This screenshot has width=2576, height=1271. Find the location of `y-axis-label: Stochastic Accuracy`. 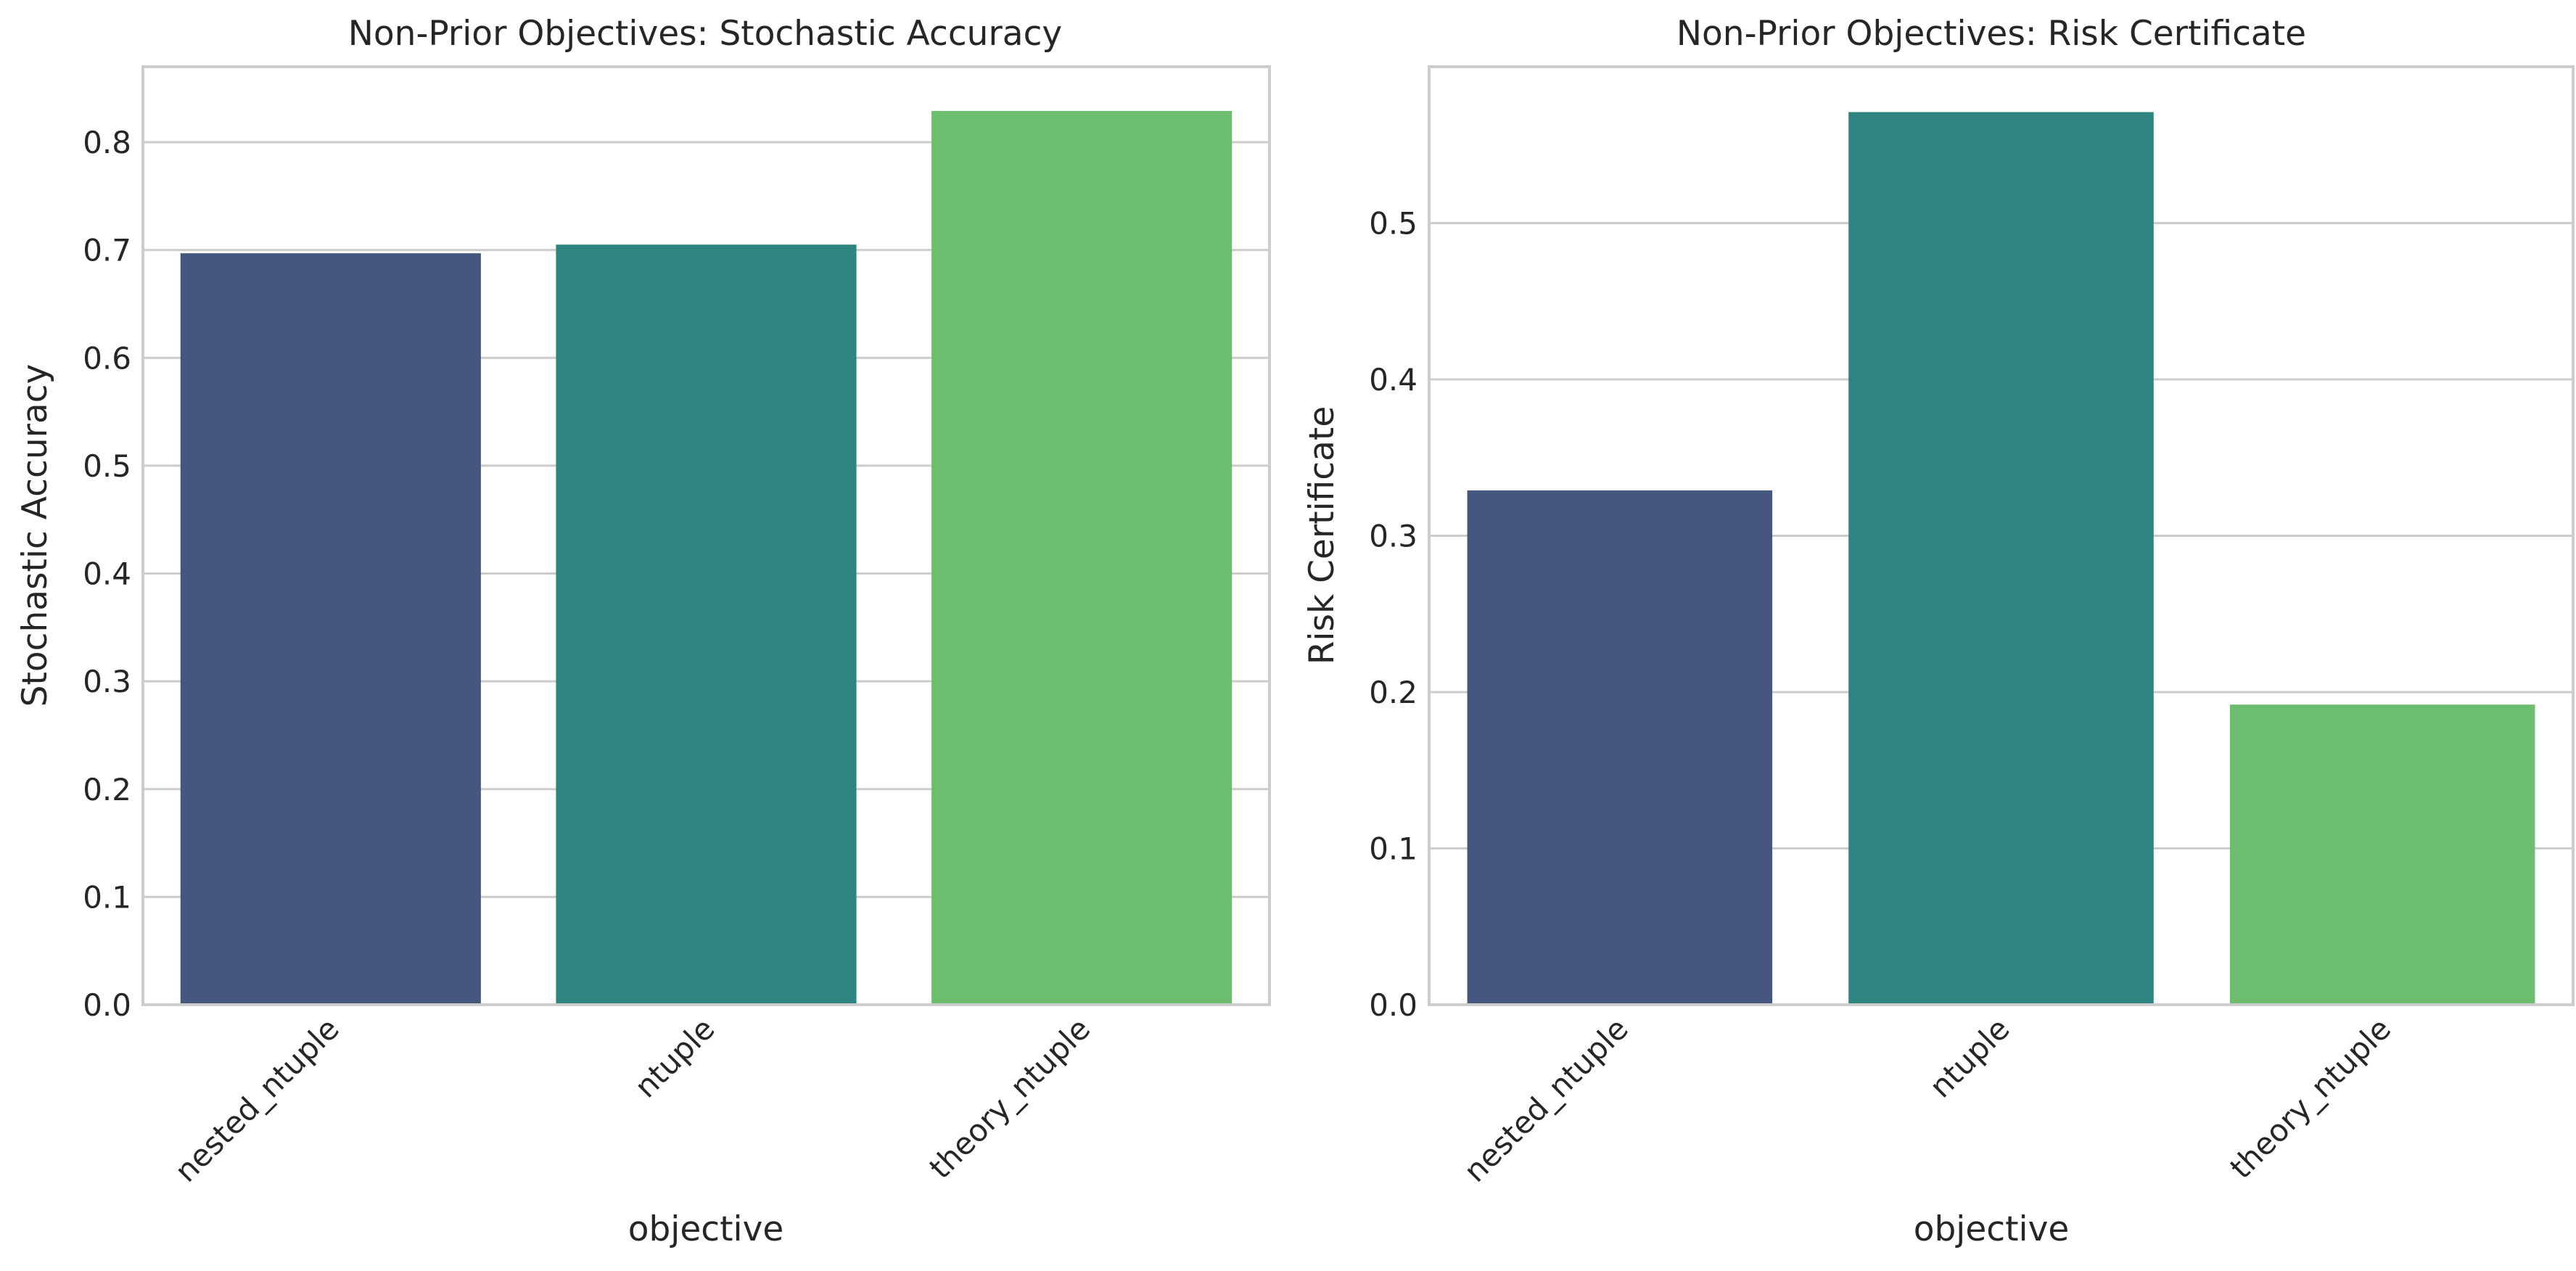

y-axis-label: Stochastic Accuracy is located at coordinates (35, 535).